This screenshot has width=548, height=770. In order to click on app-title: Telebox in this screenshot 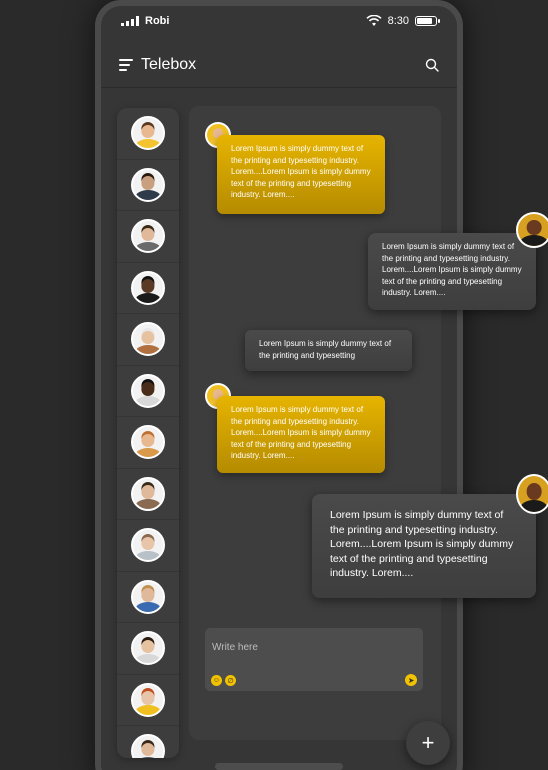, I will do `click(169, 64)`.